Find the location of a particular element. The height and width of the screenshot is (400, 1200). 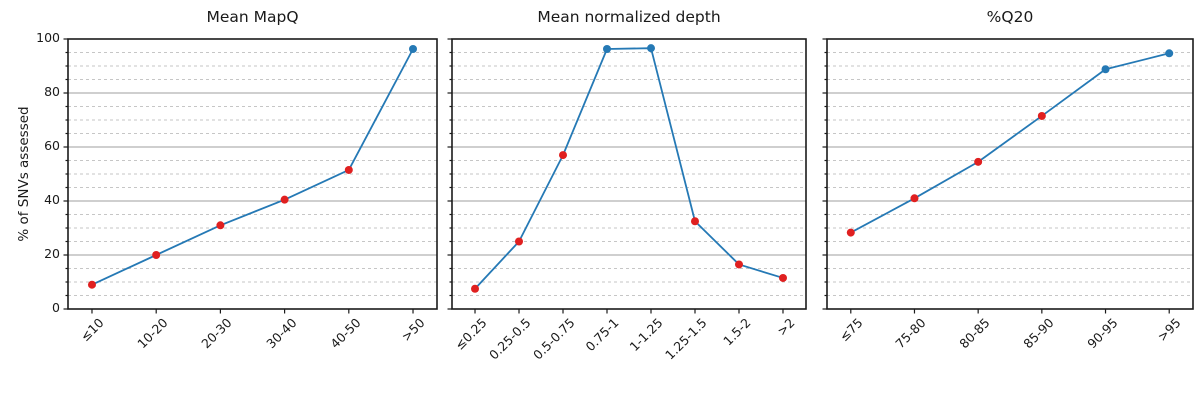

x-tick-label: 1.25-1.5 is located at coordinates (686, 339).